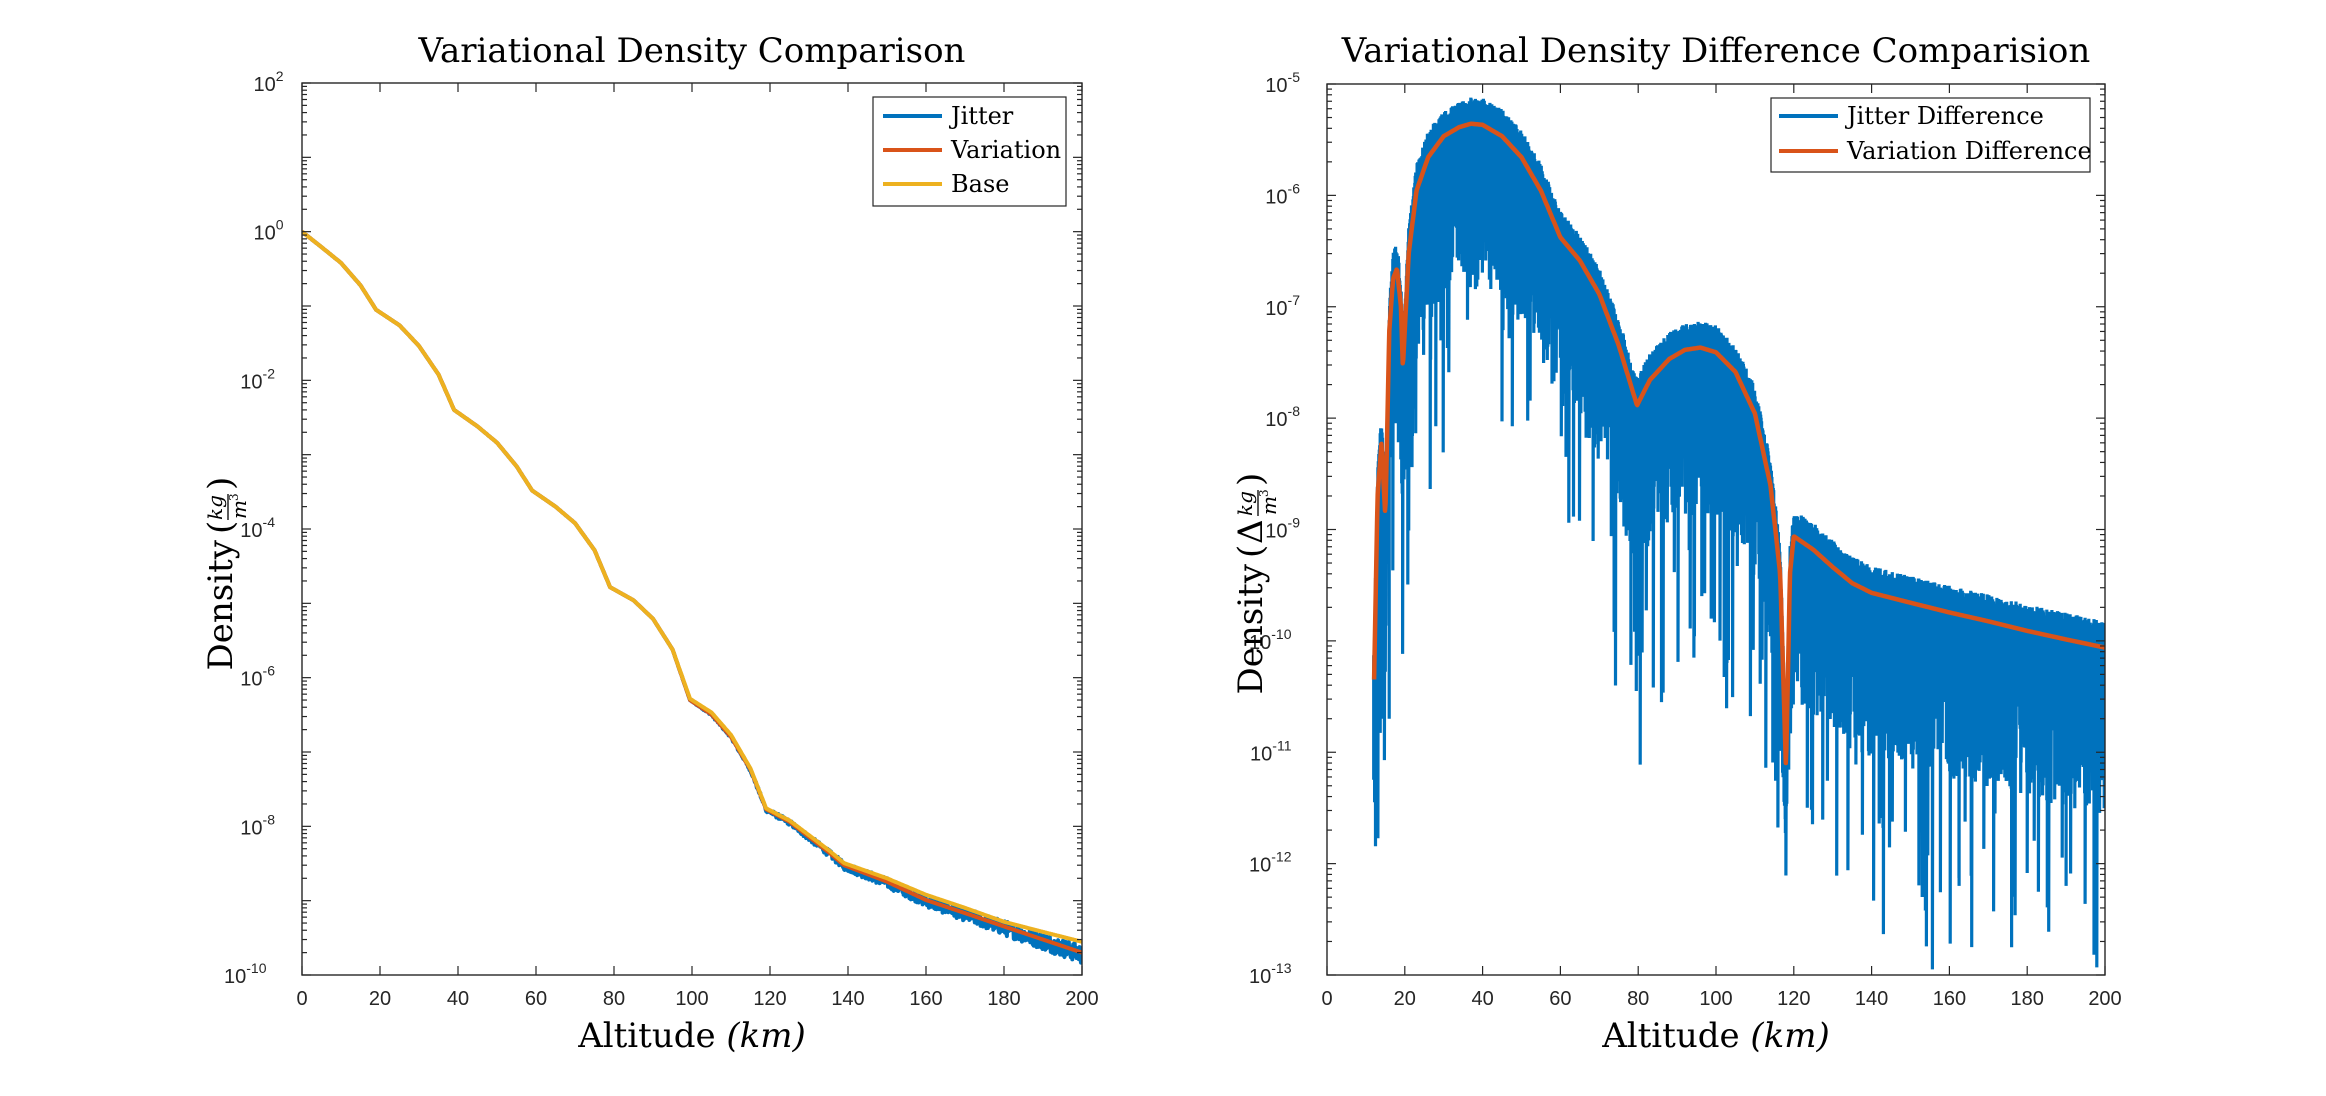 This screenshot has width=2326, height=1096. Describe the element at coordinates (1282, 417) in the screenshot. I see `right-y-tick-label: 10⁻⁸` at that location.